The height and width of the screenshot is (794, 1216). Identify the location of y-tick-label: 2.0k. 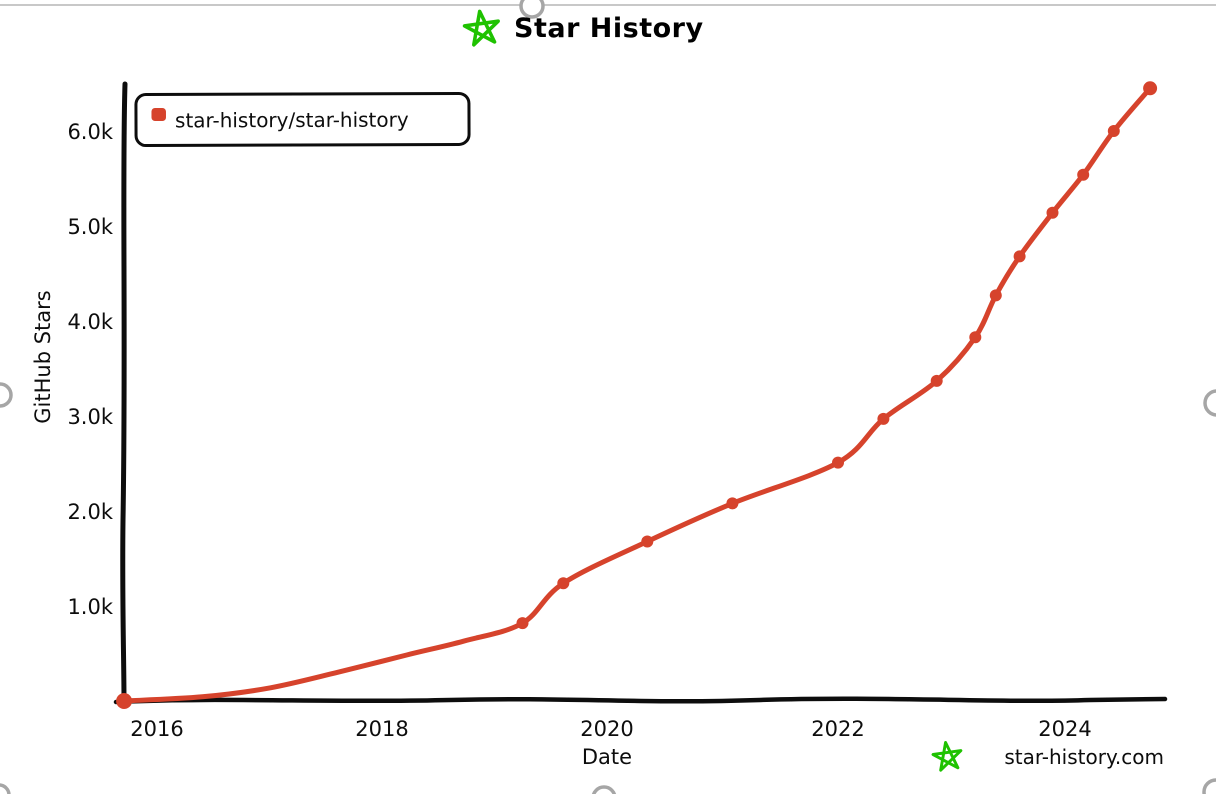
(90, 512).